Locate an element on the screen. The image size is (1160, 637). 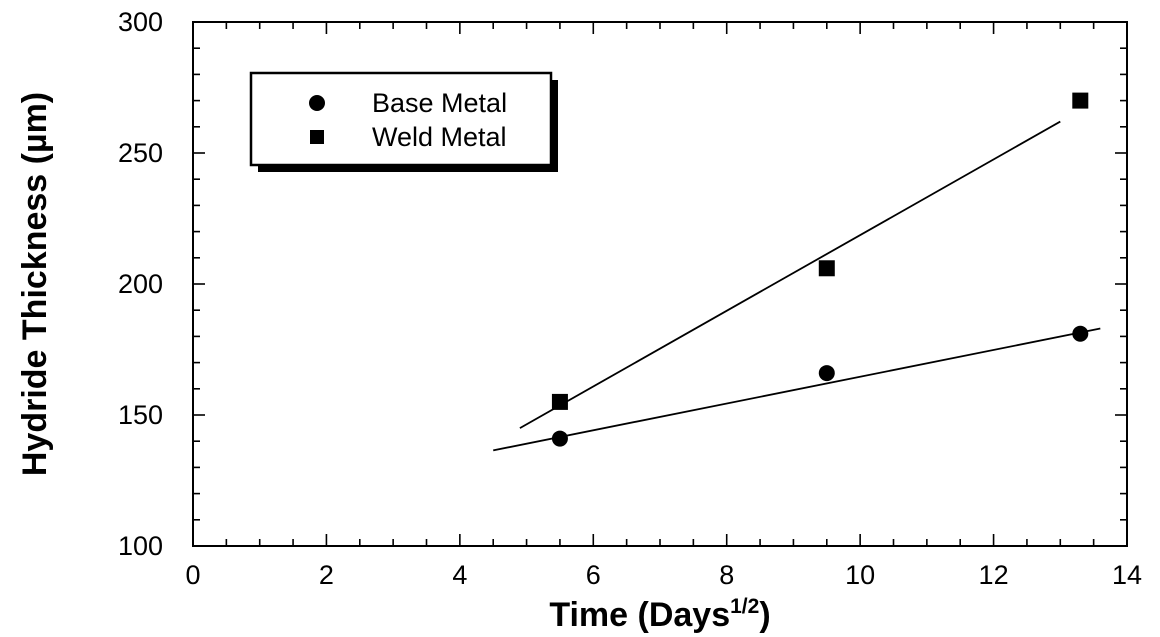
x-tick-label: 0 is located at coordinates (192, 575).